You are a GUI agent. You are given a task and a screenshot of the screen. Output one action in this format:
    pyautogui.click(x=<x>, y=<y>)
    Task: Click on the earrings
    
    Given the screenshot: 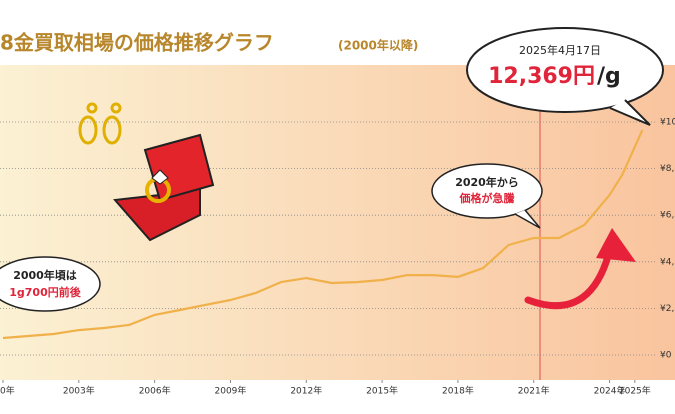 What is the action you would take?
    pyautogui.click(x=100, y=123)
    